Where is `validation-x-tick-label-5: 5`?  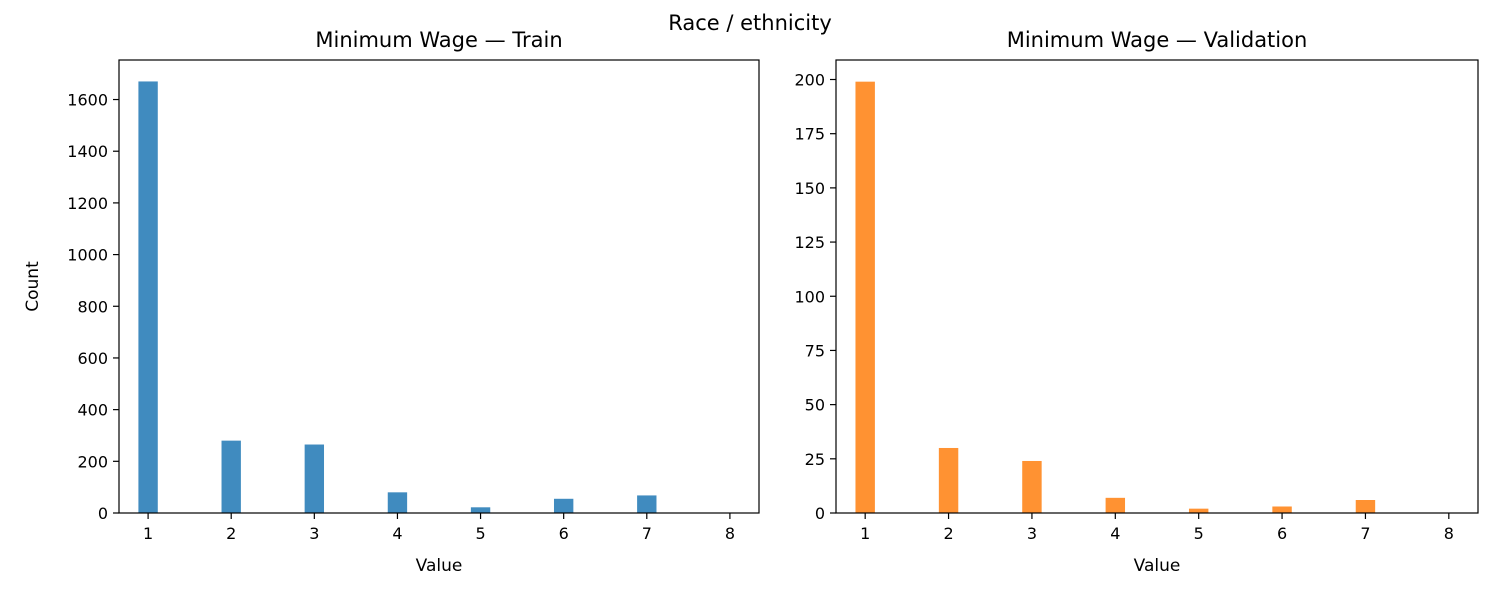
validation-x-tick-label-5: 5 is located at coordinates (1199, 533).